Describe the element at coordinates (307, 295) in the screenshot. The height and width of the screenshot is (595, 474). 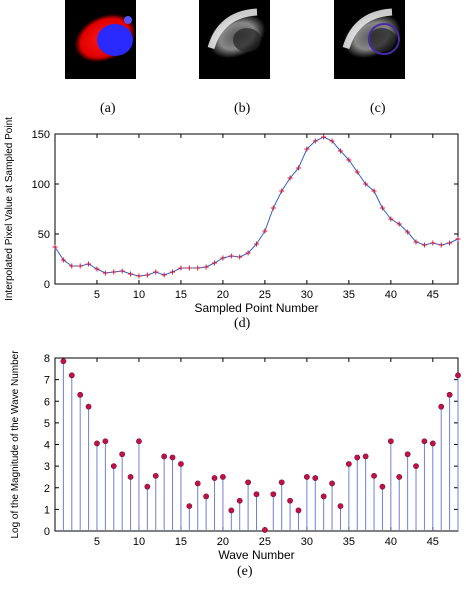
I see `x-tick-label: 30` at that location.